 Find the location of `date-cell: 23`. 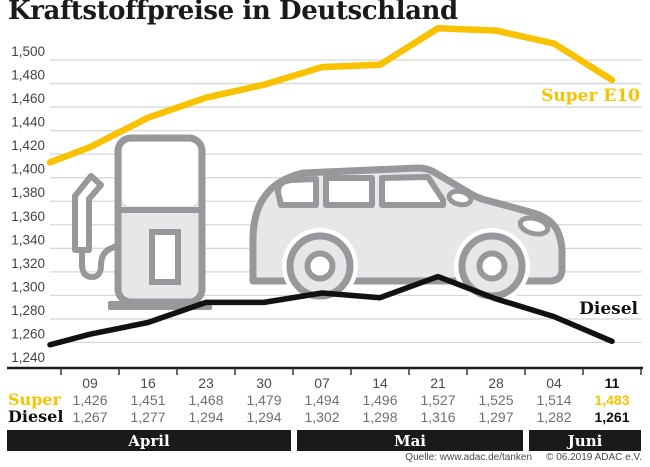

date-cell: 23 is located at coordinates (206, 383).